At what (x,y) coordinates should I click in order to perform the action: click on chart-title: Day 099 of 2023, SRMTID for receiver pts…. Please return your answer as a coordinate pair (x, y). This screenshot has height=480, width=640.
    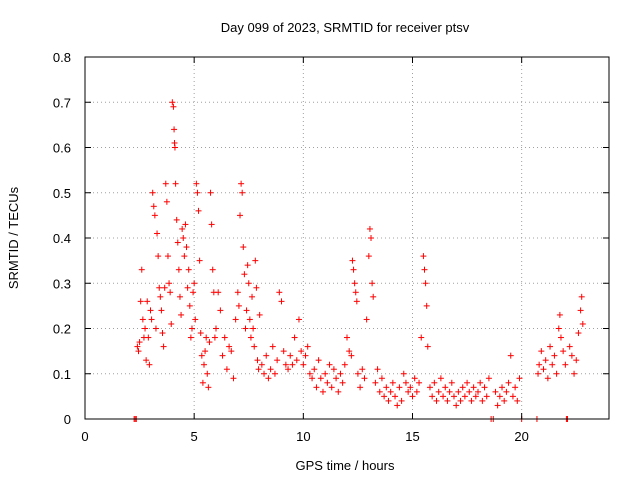
    Looking at the image, I should click on (345, 27).